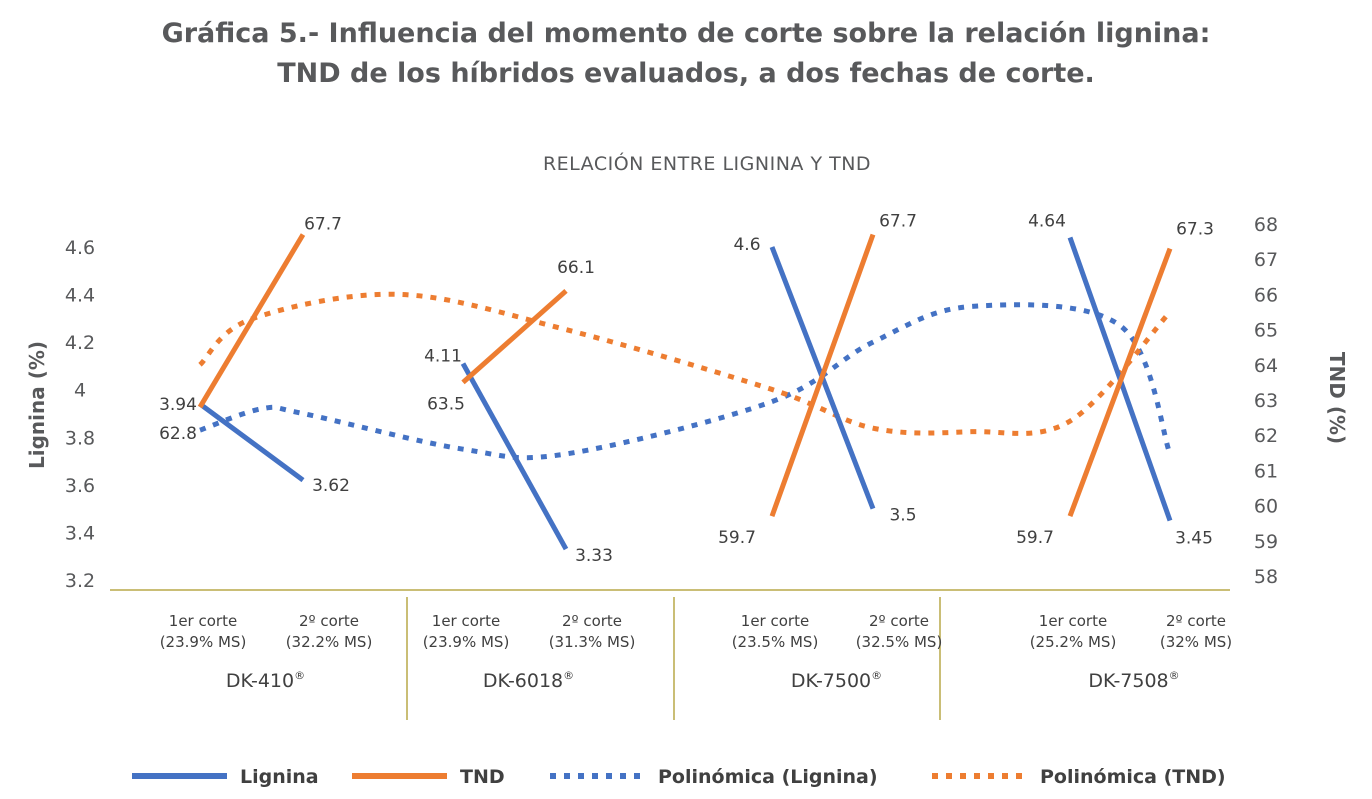  Describe the element at coordinates (80, 438) in the screenshot. I see `y-tick-label: 3.8` at that location.